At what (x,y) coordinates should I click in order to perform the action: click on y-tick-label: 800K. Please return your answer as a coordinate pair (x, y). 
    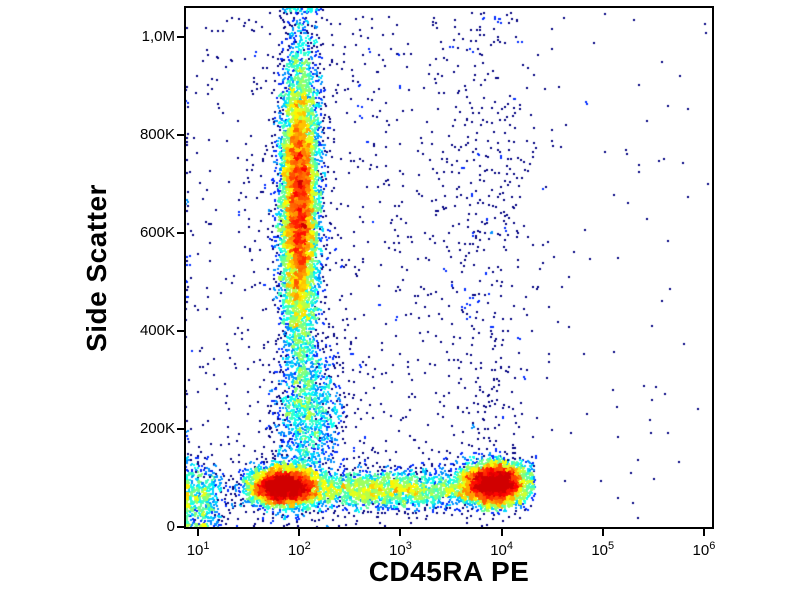
    Looking at the image, I should click on (157, 135).